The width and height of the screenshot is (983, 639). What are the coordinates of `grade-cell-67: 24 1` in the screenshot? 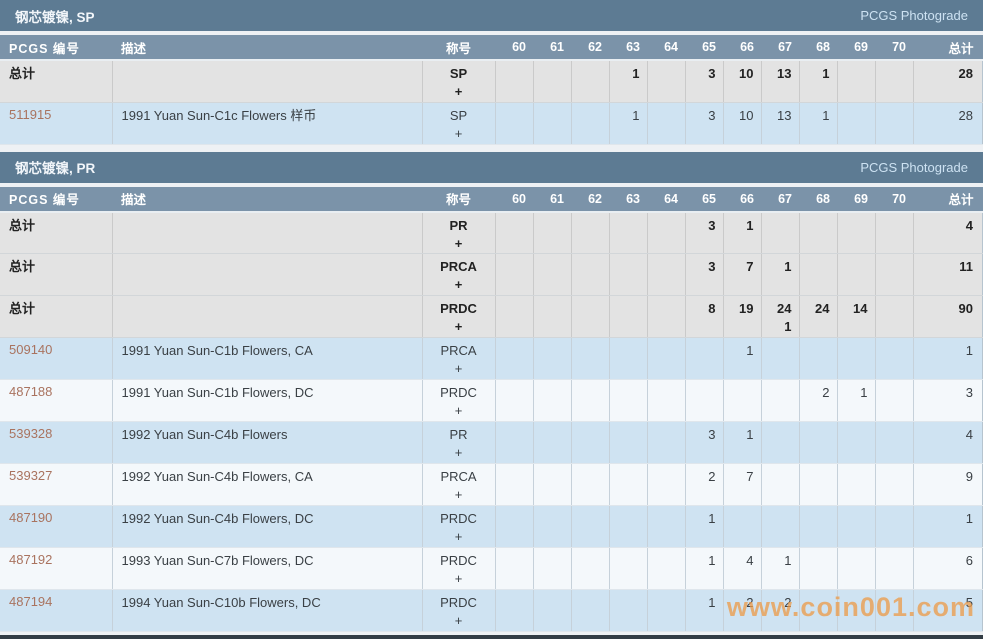 It's located at (780, 316).